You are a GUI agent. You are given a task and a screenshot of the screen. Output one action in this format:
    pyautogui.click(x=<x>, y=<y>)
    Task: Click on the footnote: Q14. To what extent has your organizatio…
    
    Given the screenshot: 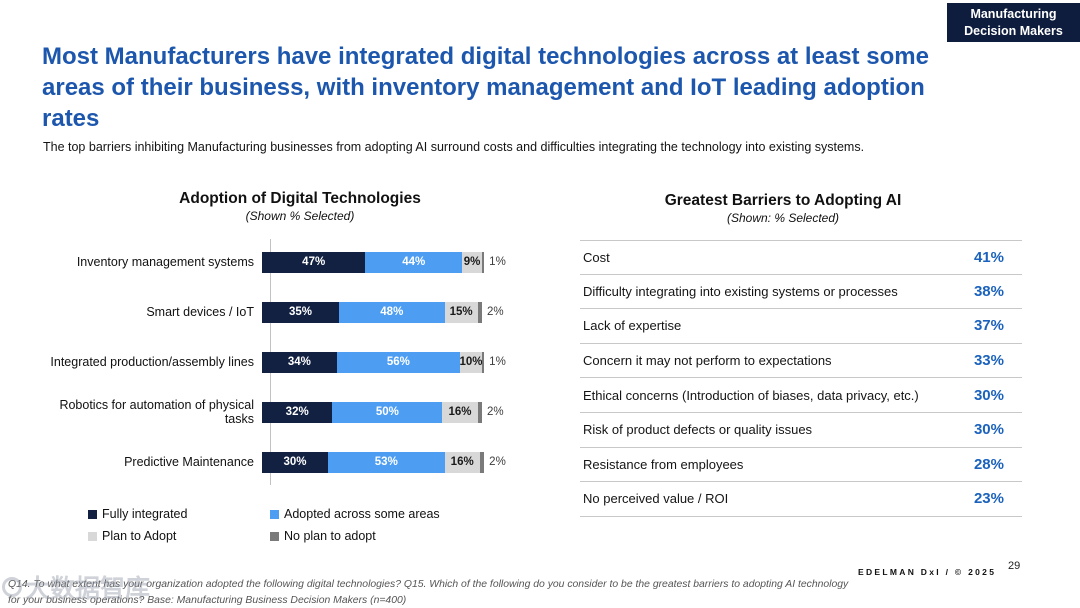 What is the action you would take?
    pyautogui.click(x=428, y=593)
    